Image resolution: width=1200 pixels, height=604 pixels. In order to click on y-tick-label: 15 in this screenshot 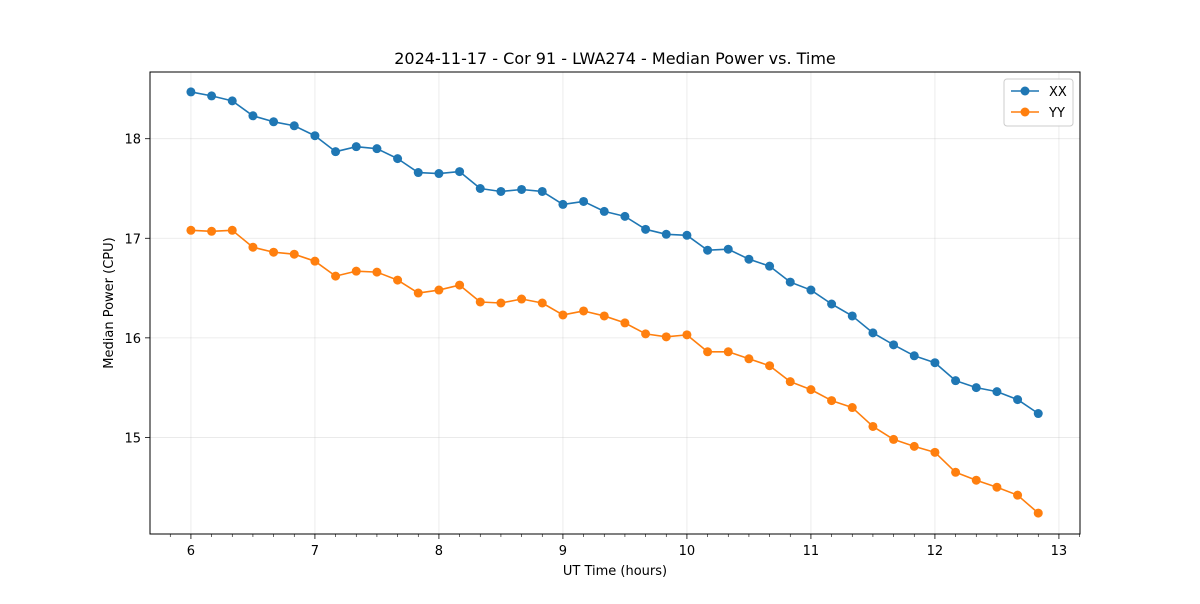, I will do `click(132, 438)`.